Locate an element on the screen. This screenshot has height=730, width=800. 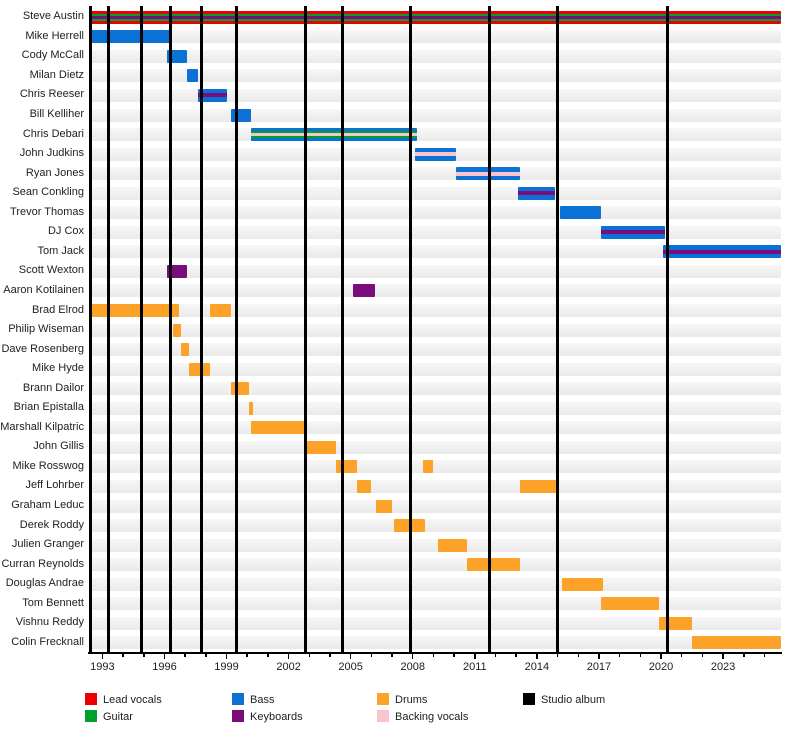
x-tick-label: 2002 is located at coordinates (288, 667).